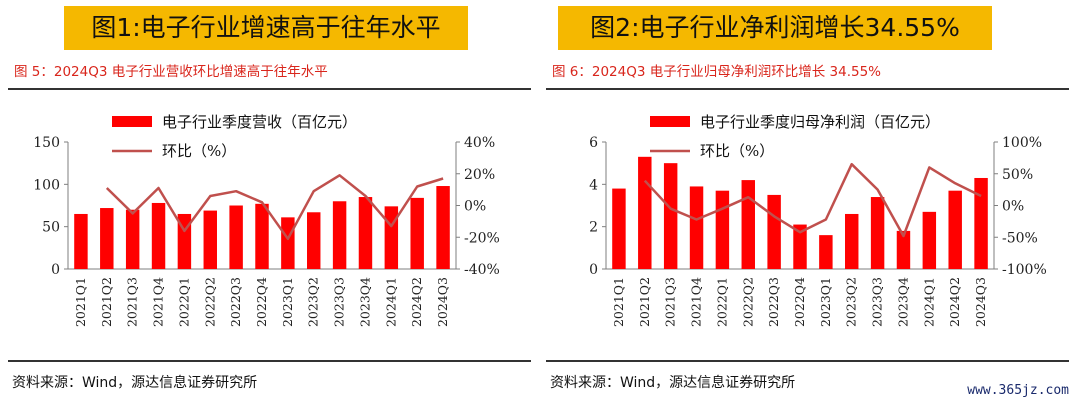 The height and width of the screenshot is (406, 1075). What do you see at coordinates (673, 383) in the screenshot?
I see `right-source-note: 资料来源：Wind，源达信息证券研究所` at bounding box center [673, 383].